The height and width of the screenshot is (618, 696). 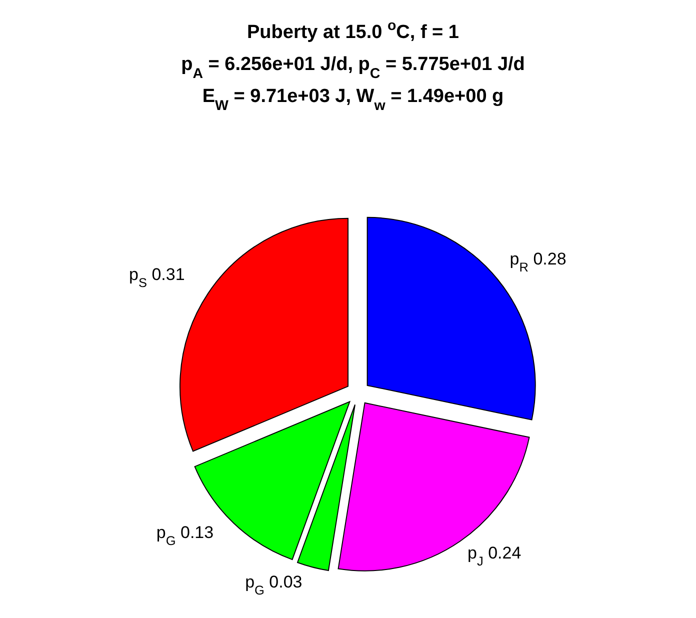 I want to click on slice-label: p$_{S}$, so click(x=138, y=278).